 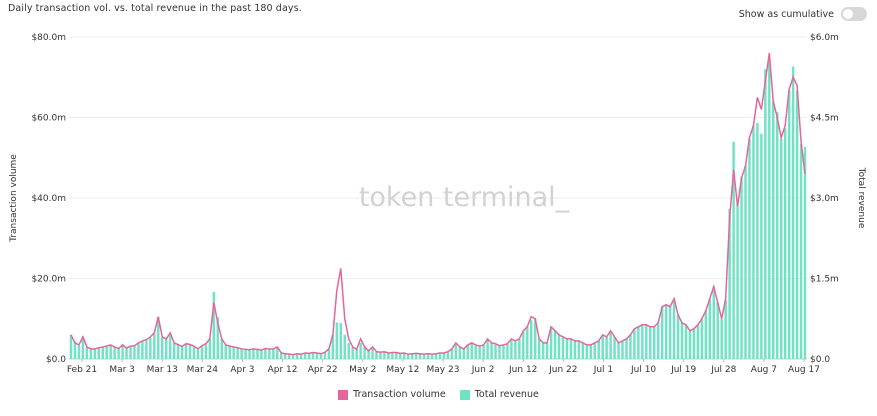 What do you see at coordinates (343, 394) in the screenshot?
I see `legend-swatch-line` at bounding box center [343, 394].